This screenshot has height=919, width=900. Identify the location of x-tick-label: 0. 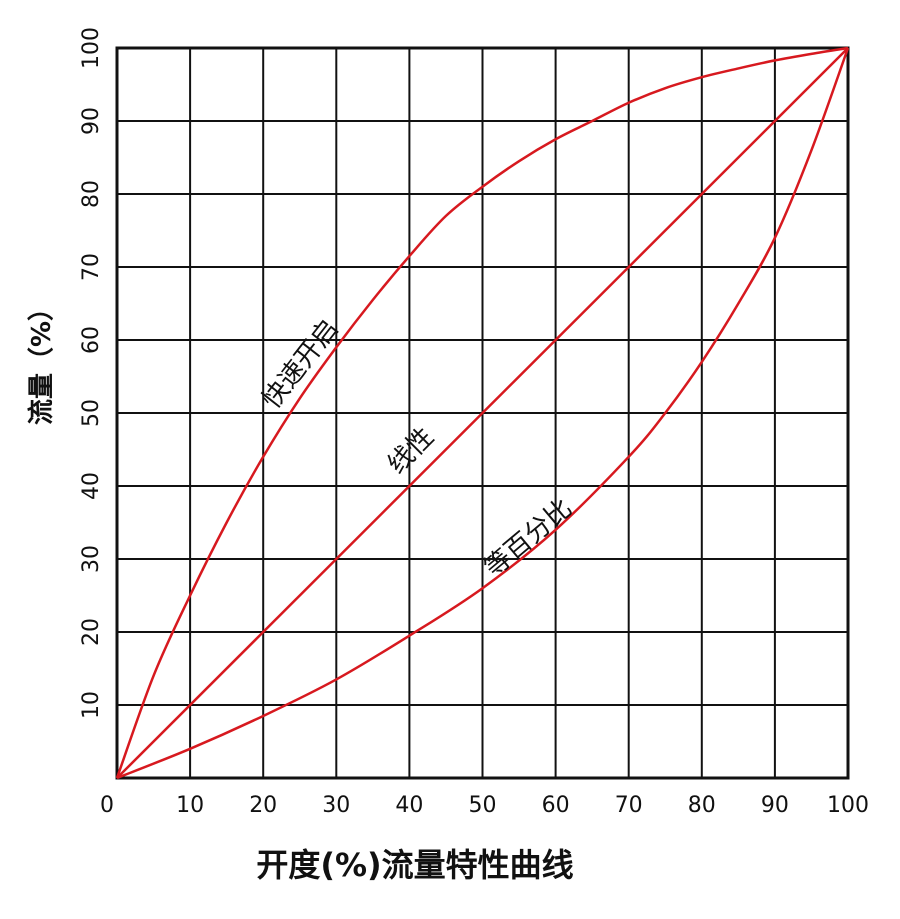
(107, 805).